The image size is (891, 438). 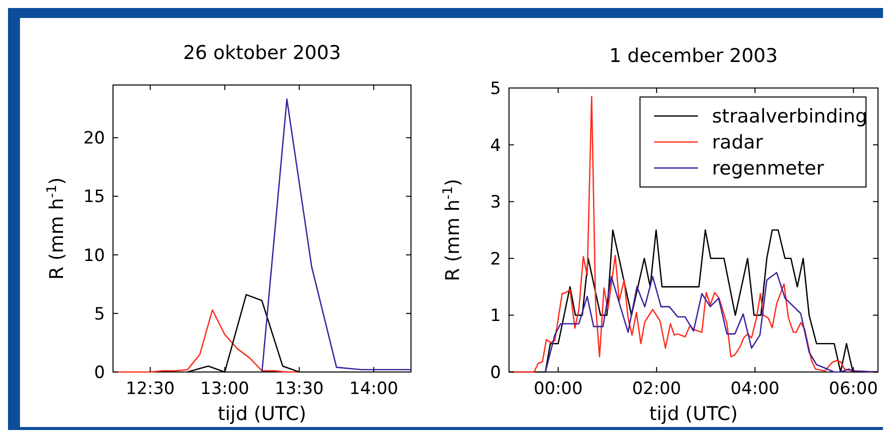 What do you see at coordinates (558, 389) in the screenshot?
I see `x-tick-label: 00:00` at bounding box center [558, 389].